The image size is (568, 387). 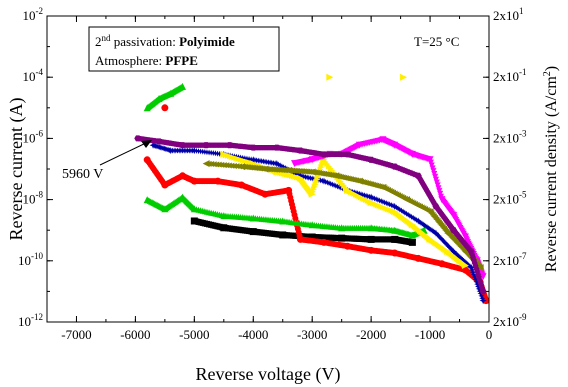 What do you see at coordinates (76, 334) in the screenshot?
I see `x-tick-label: -7000` at bounding box center [76, 334].